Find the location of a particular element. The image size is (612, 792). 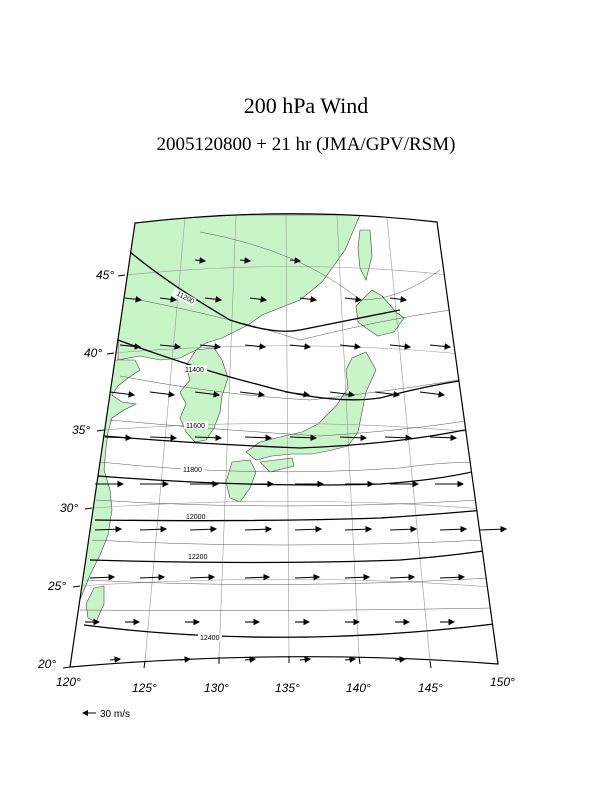

land-kyushu is located at coordinates (241, 481).